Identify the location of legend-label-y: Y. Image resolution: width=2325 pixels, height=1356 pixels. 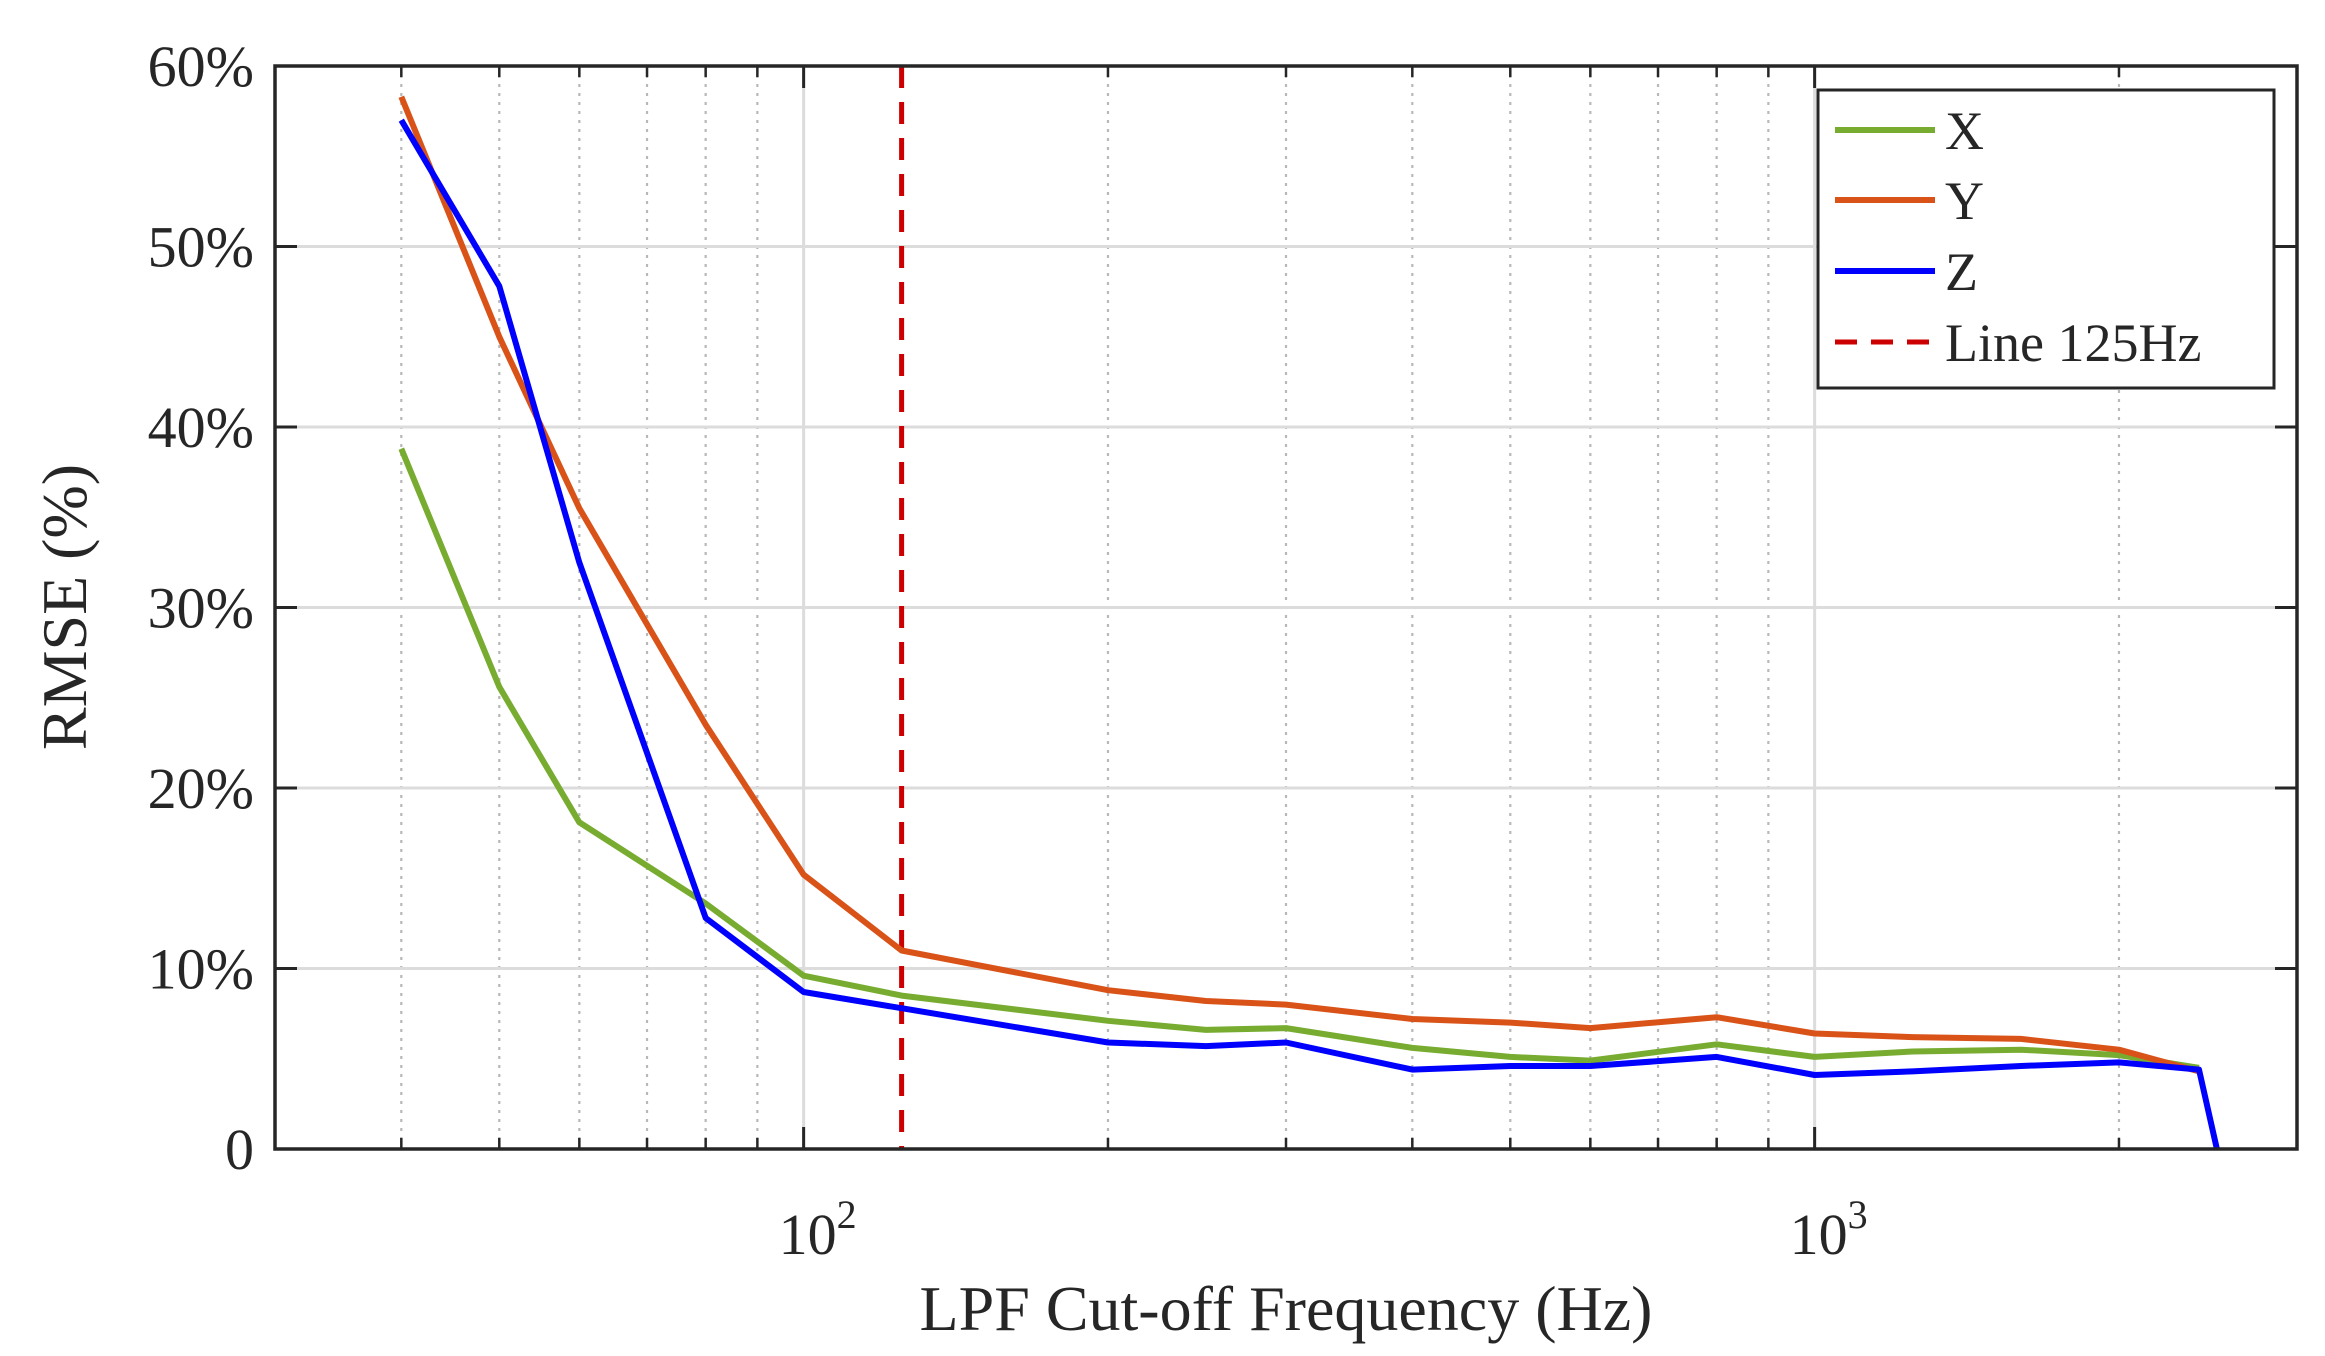
(1964, 201).